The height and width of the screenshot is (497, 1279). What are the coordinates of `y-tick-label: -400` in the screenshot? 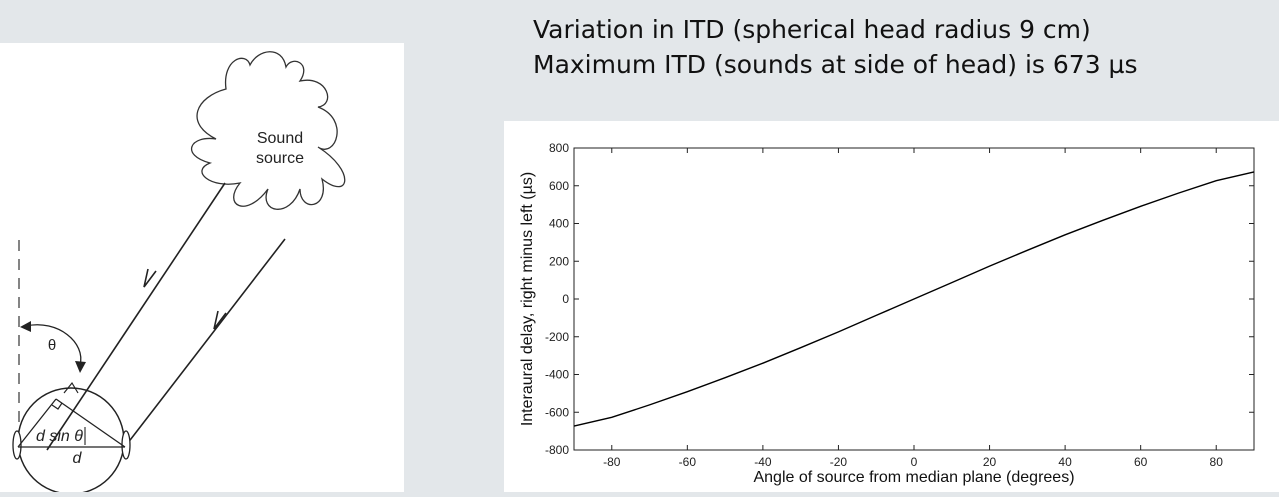 It's located at (557, 375).